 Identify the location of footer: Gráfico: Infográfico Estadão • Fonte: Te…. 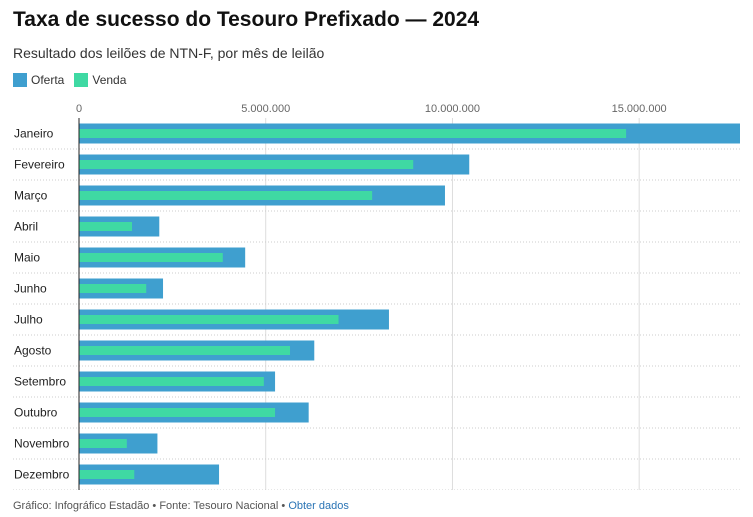
(181, 506).